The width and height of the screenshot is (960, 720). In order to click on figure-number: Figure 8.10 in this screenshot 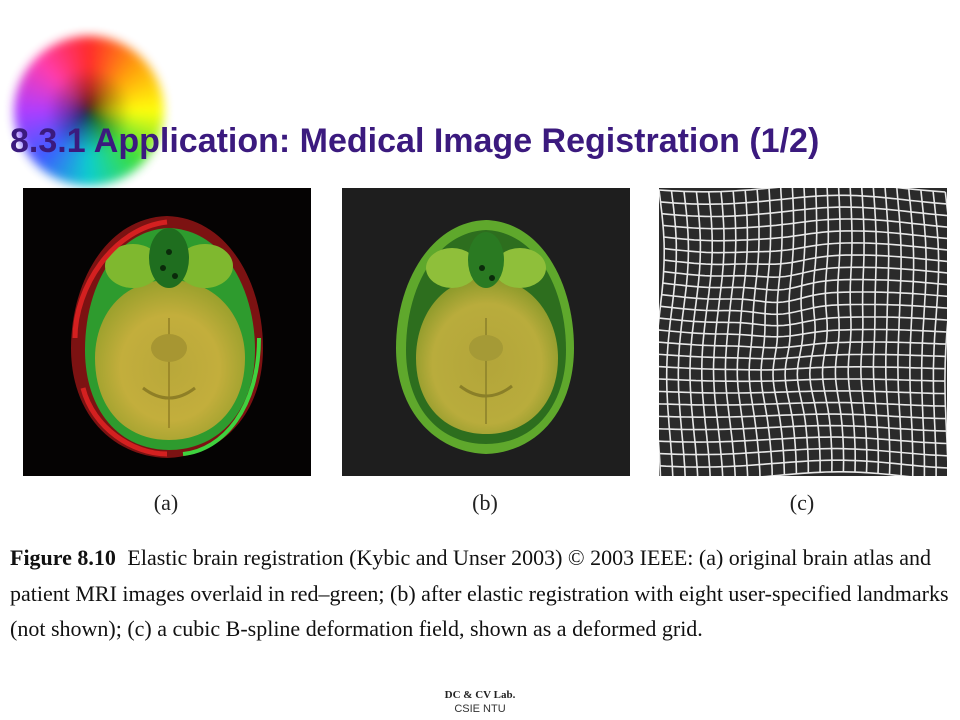, I will do `click(63, 557)`.